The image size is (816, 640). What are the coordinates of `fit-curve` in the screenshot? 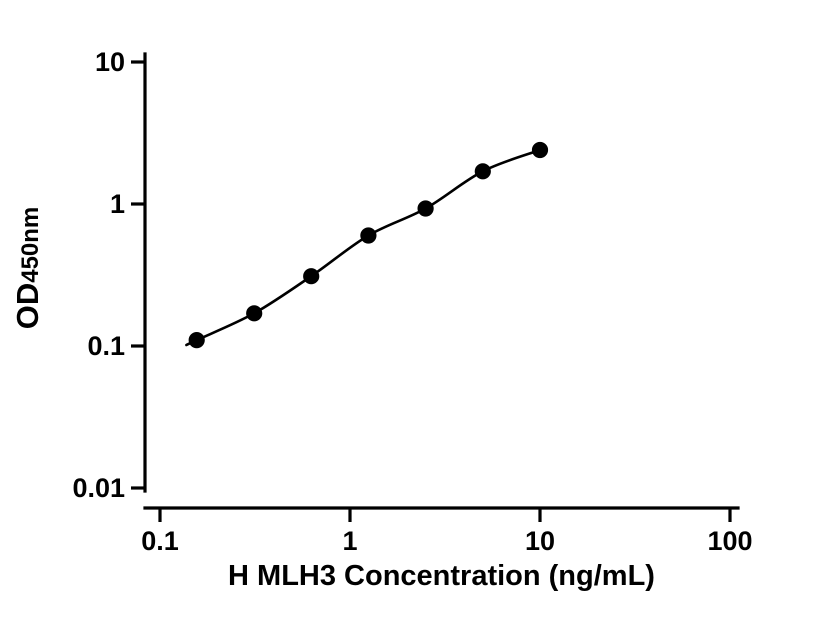 It's located at (363, 247).